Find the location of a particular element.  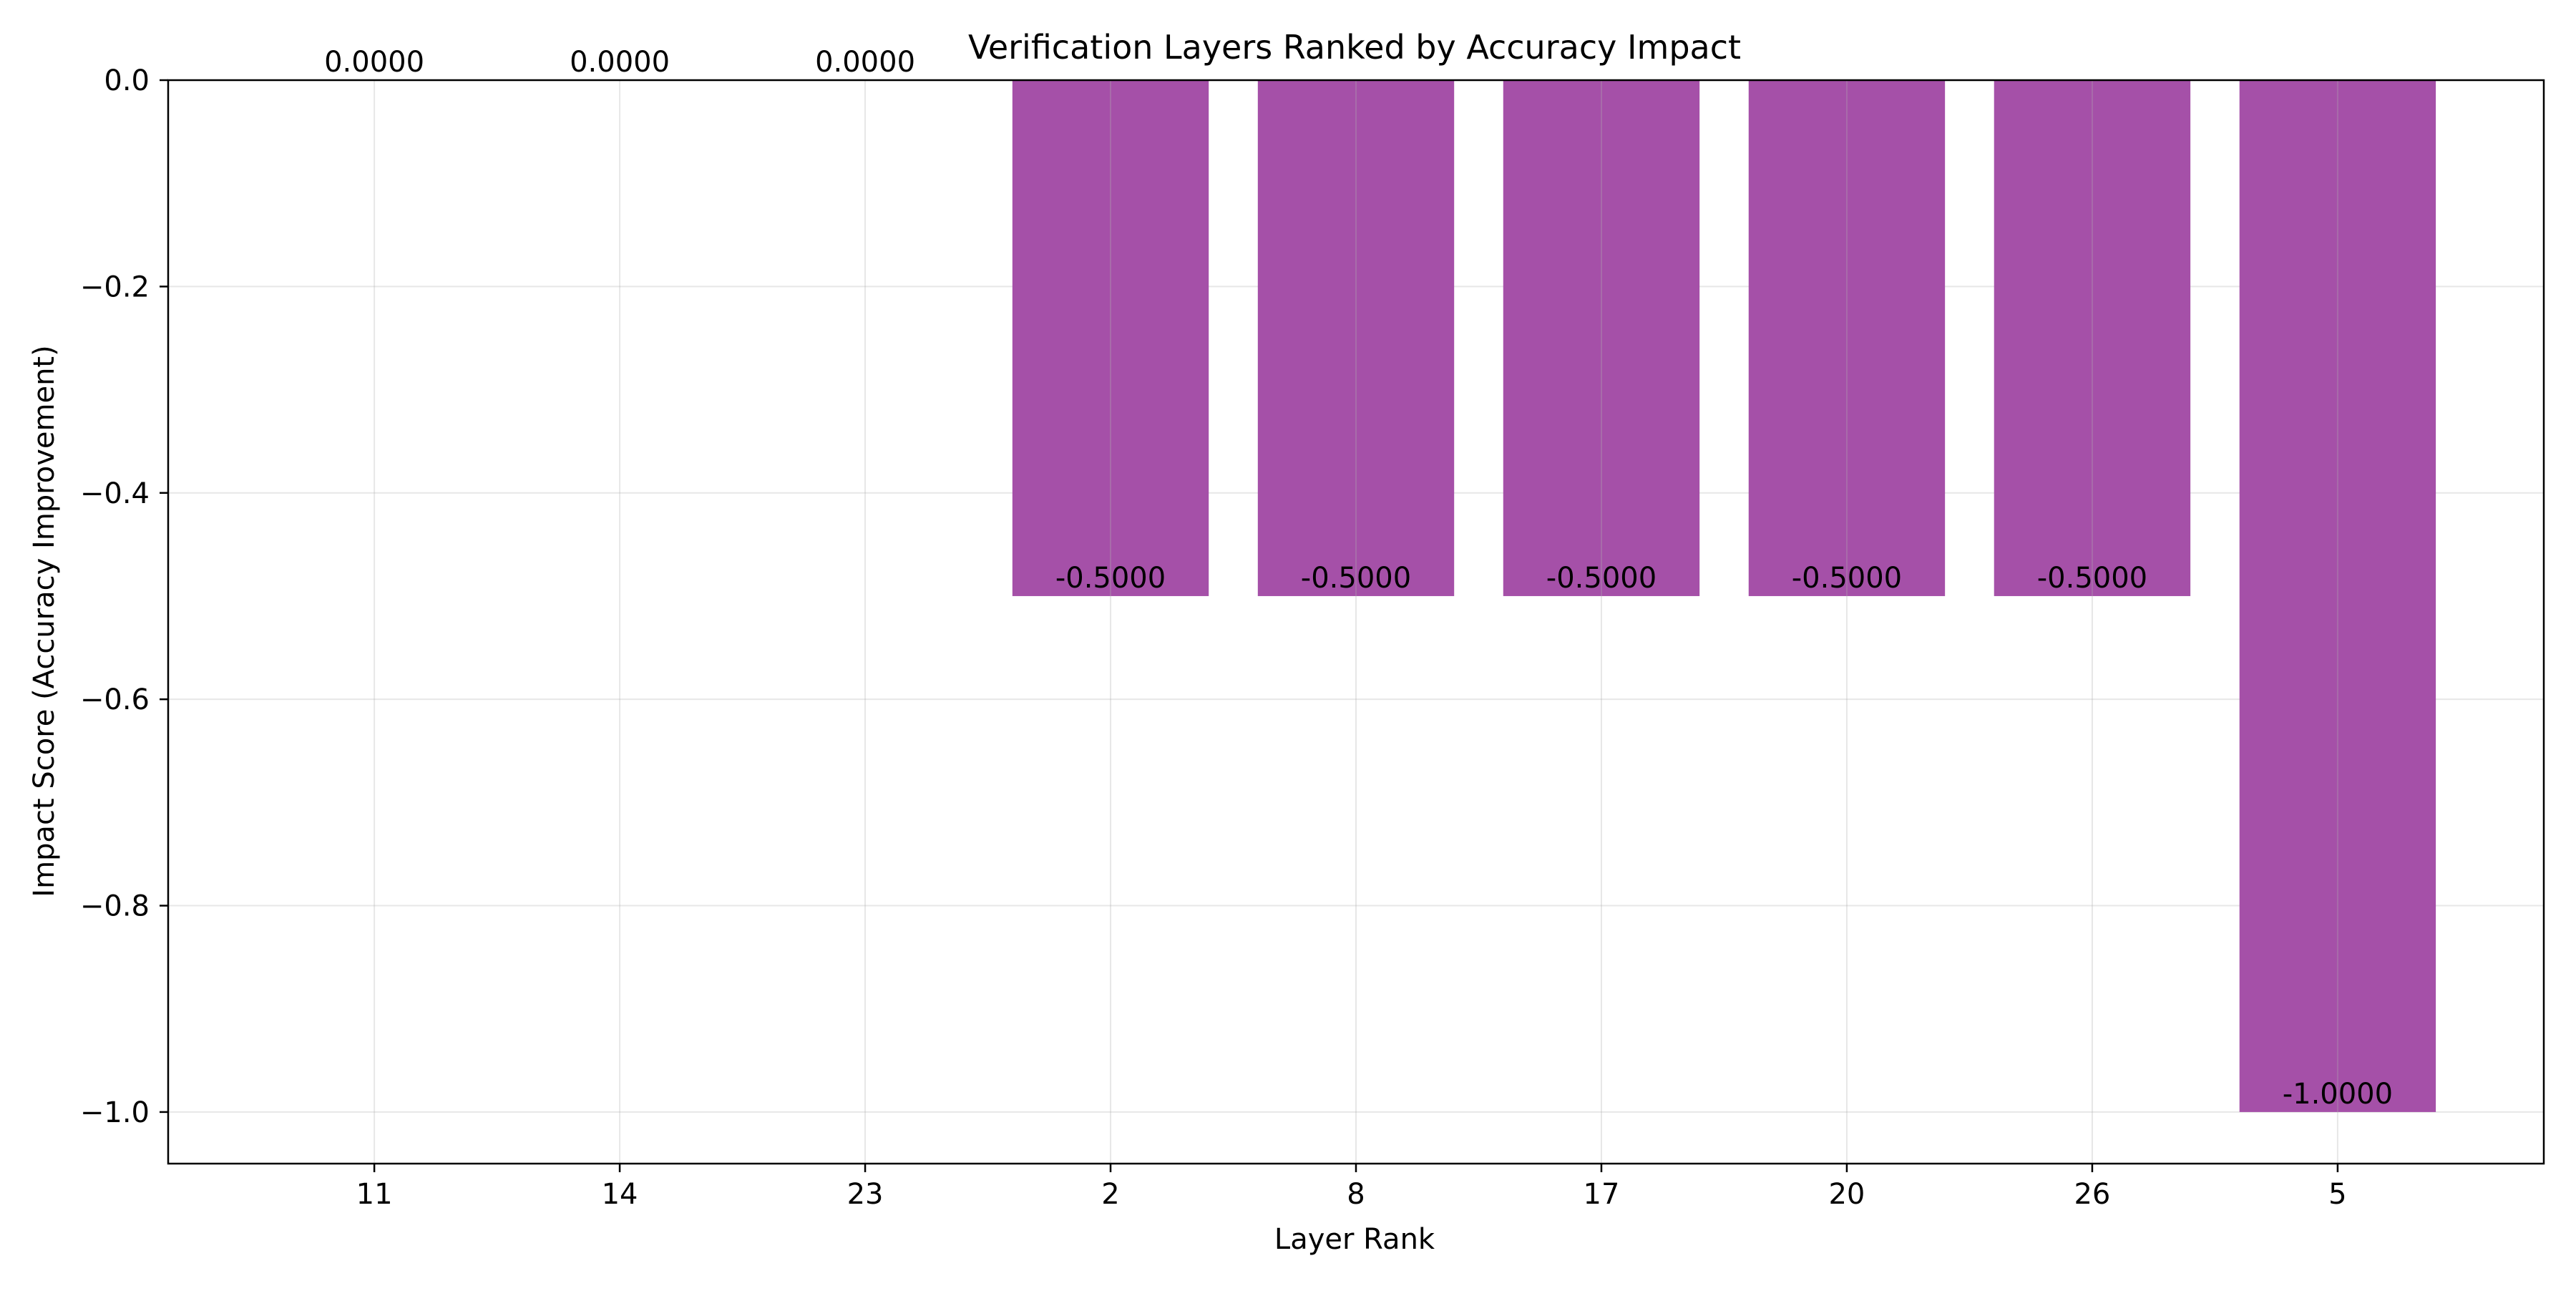

x-tick-label: 20 is located at coordinates (1847, 1194).